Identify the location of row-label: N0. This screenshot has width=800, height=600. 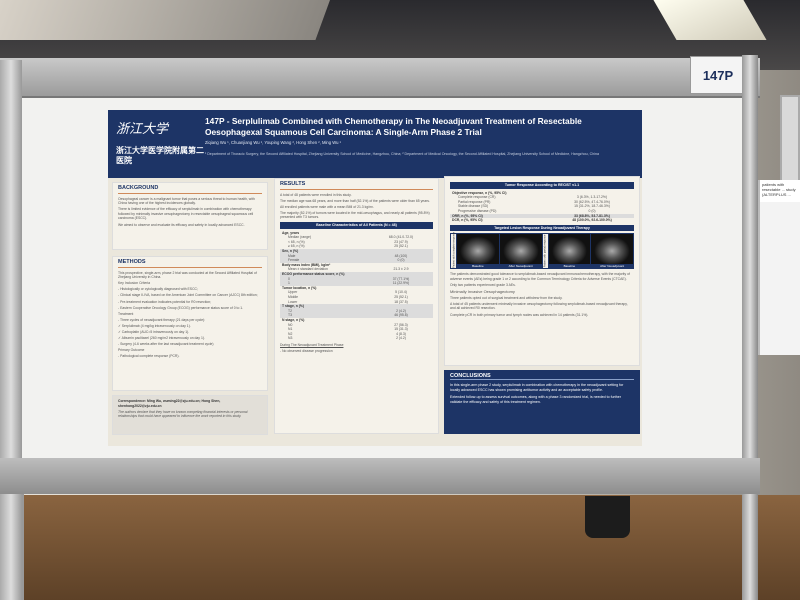
(290, 324).